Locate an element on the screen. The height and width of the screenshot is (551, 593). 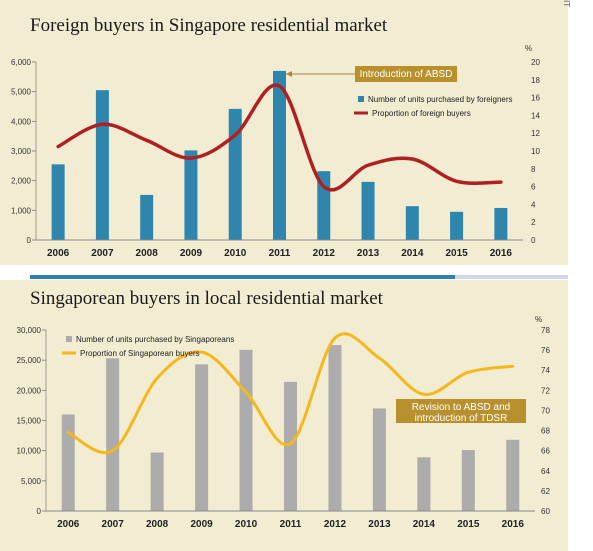
y2-tick-label: 76 is located at coordinates (545, 350).